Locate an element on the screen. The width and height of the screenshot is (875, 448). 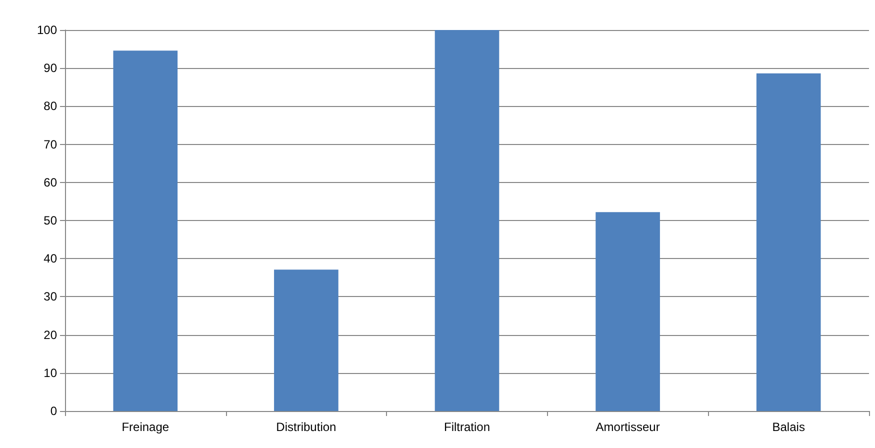
y-tick-label: 60 is located at coordinates (51, 182).